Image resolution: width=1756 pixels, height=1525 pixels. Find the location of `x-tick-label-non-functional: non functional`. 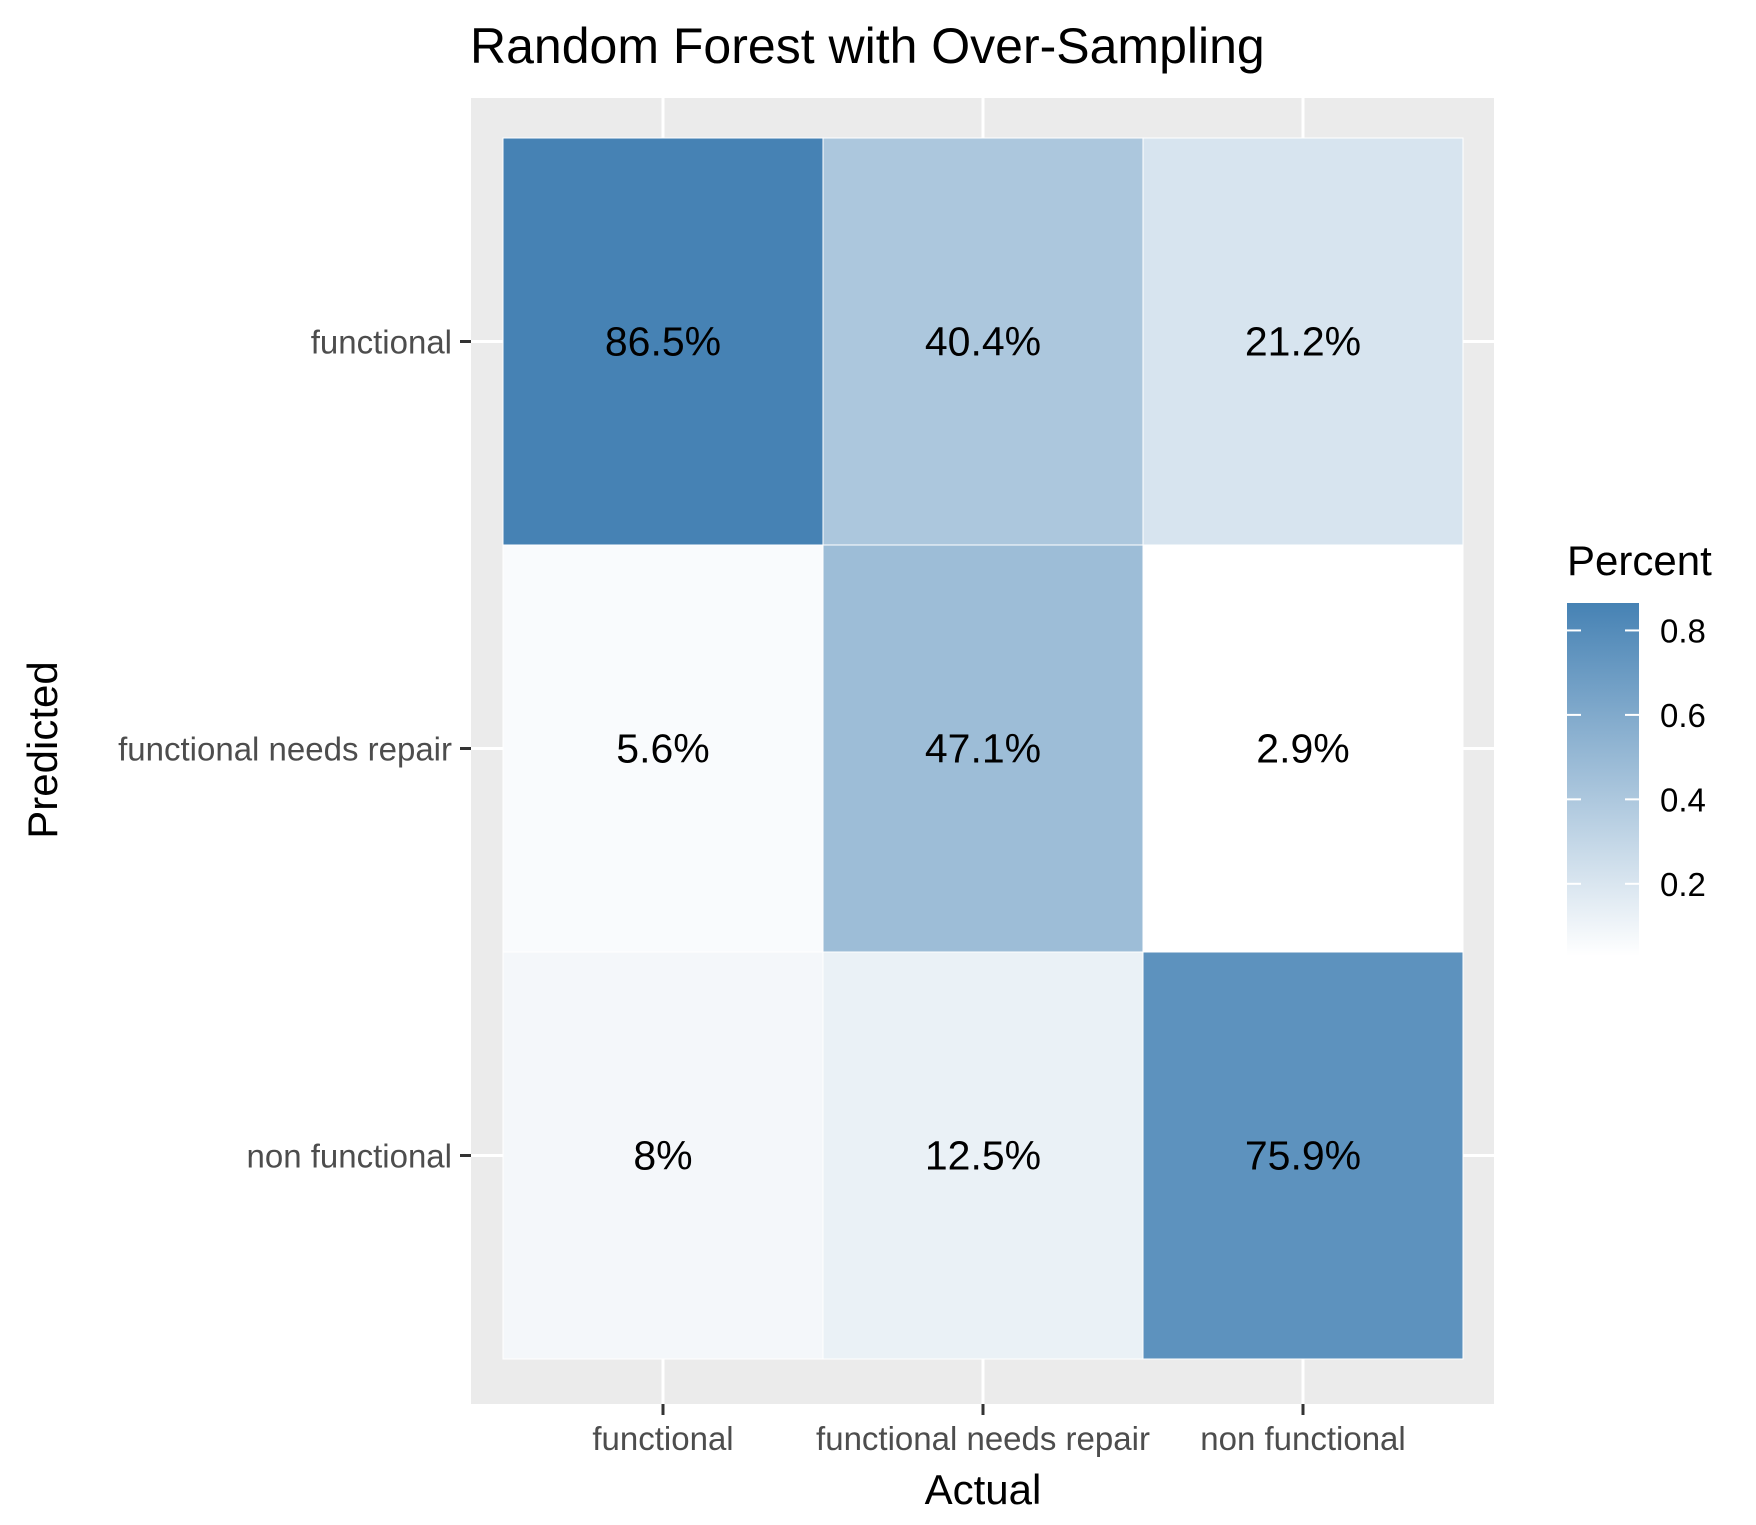

x-tick-label-non-functional: non functional is located at coordinates (1303, 1438).